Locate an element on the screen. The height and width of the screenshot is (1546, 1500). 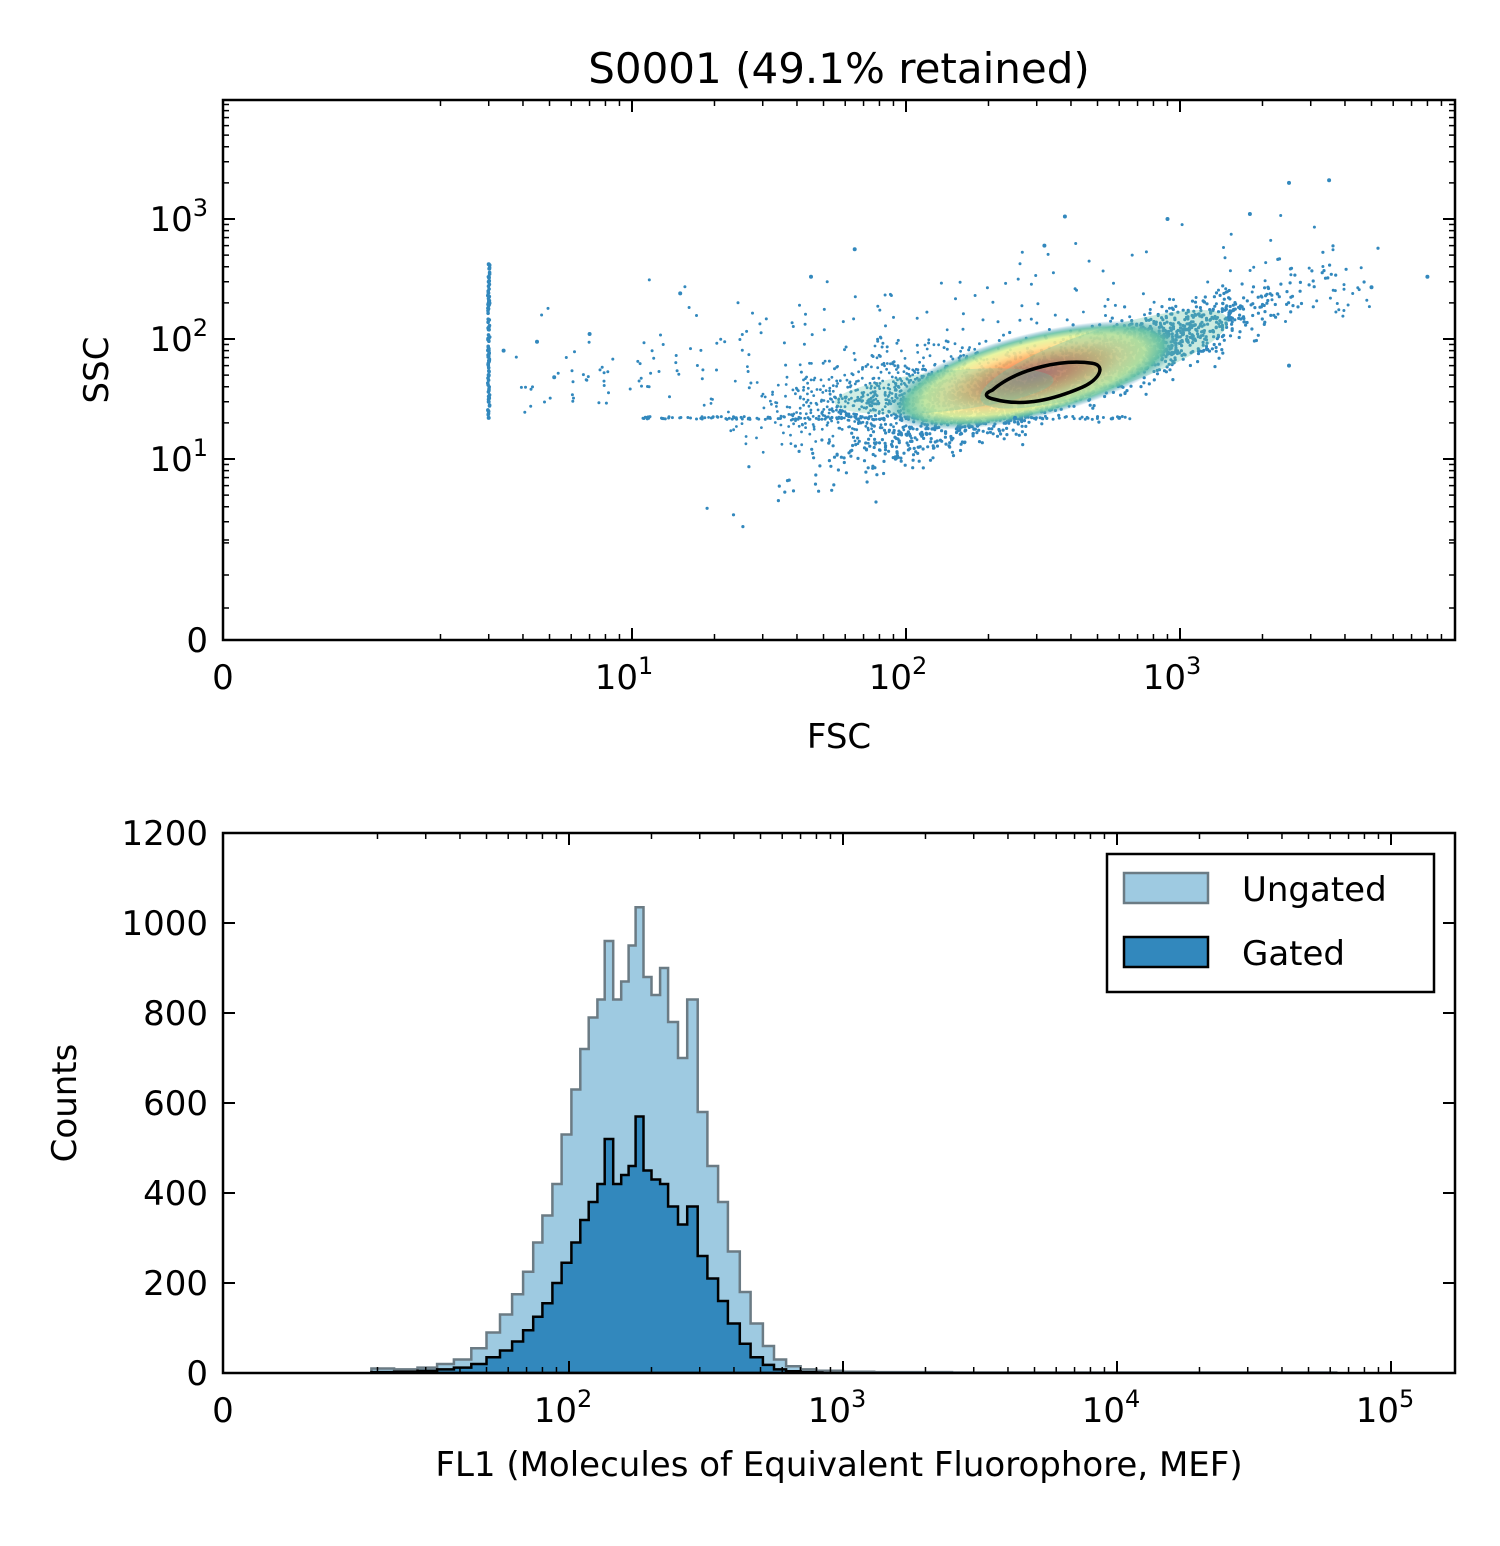
histogram-x-tick-labels: 0 102 103 104 105 is located at coordinates (813, 1408).